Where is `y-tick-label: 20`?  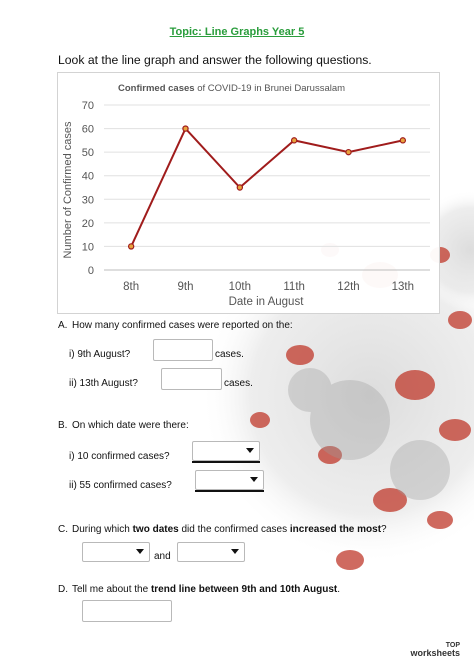
y-tick-label: 20 is located at coordinates (88, 224).